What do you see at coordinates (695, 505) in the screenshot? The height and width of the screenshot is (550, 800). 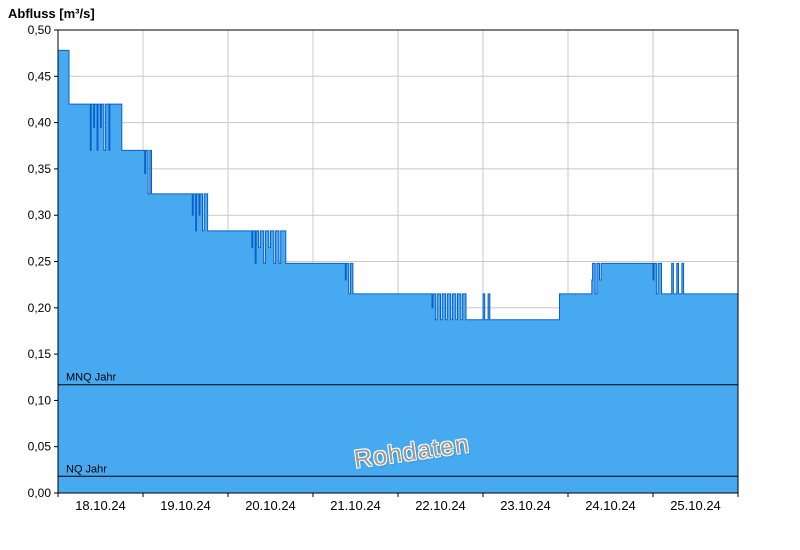 I see `x-tick-label: 25.10.24` at bounding box center [695, 505].